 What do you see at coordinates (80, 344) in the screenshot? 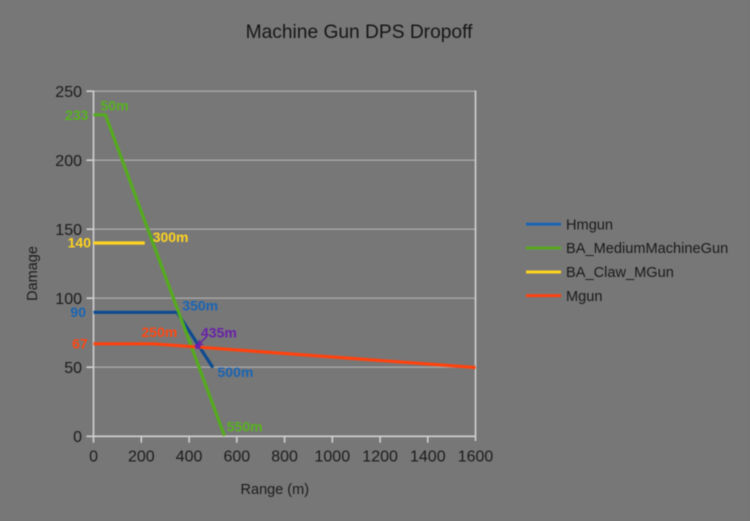
I see `svg-text: 67` at bounding box center [80, 344].